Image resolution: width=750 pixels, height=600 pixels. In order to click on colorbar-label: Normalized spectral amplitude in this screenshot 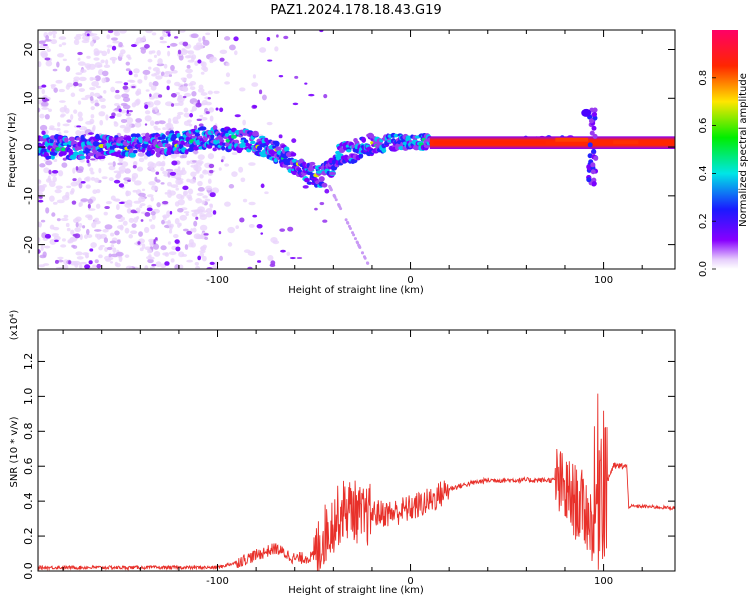, I will do `click(743, 150)`.